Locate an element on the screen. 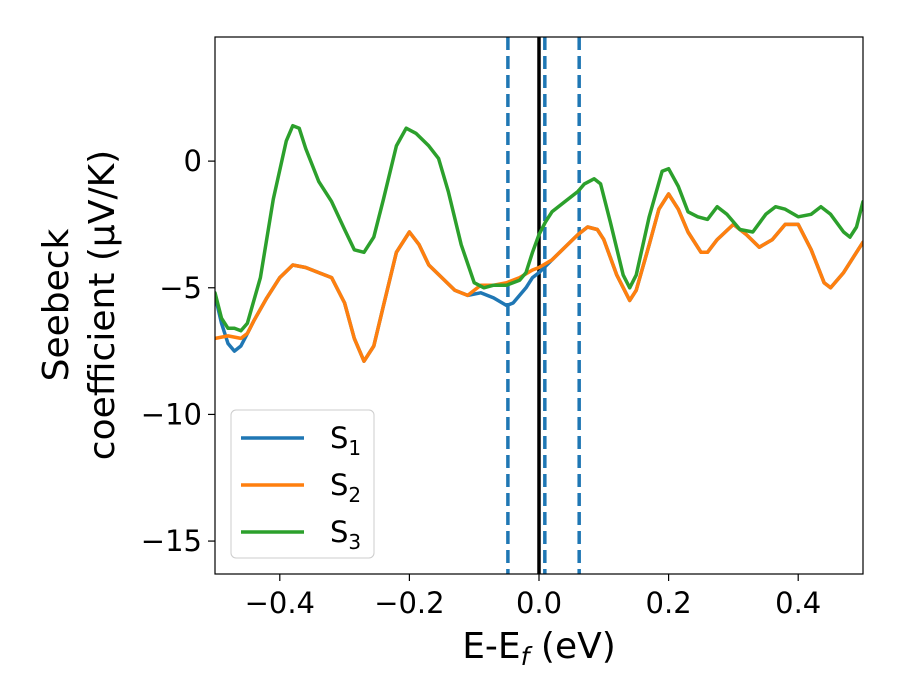 The image size is (900, 700). x-axis-label: E-Ef (eV) is located at coordinates (539, 648).